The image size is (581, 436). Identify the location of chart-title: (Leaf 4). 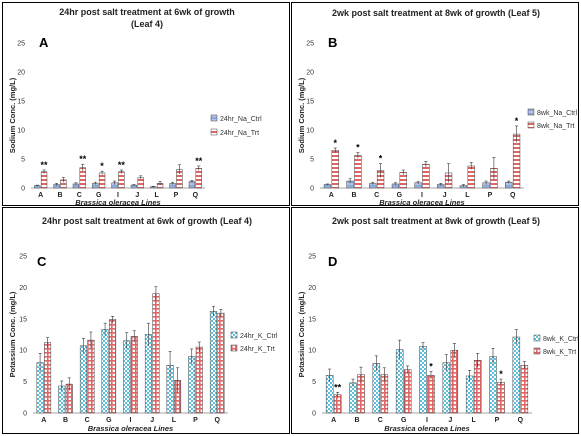
(147, 24).